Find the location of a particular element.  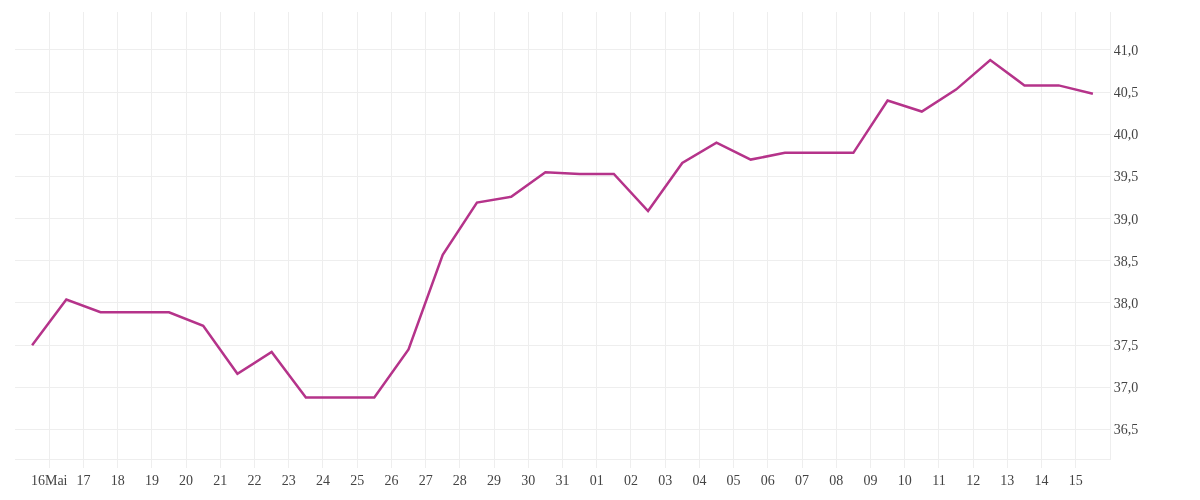

x-tick-label: 08 is located at coordinates (836, 480).